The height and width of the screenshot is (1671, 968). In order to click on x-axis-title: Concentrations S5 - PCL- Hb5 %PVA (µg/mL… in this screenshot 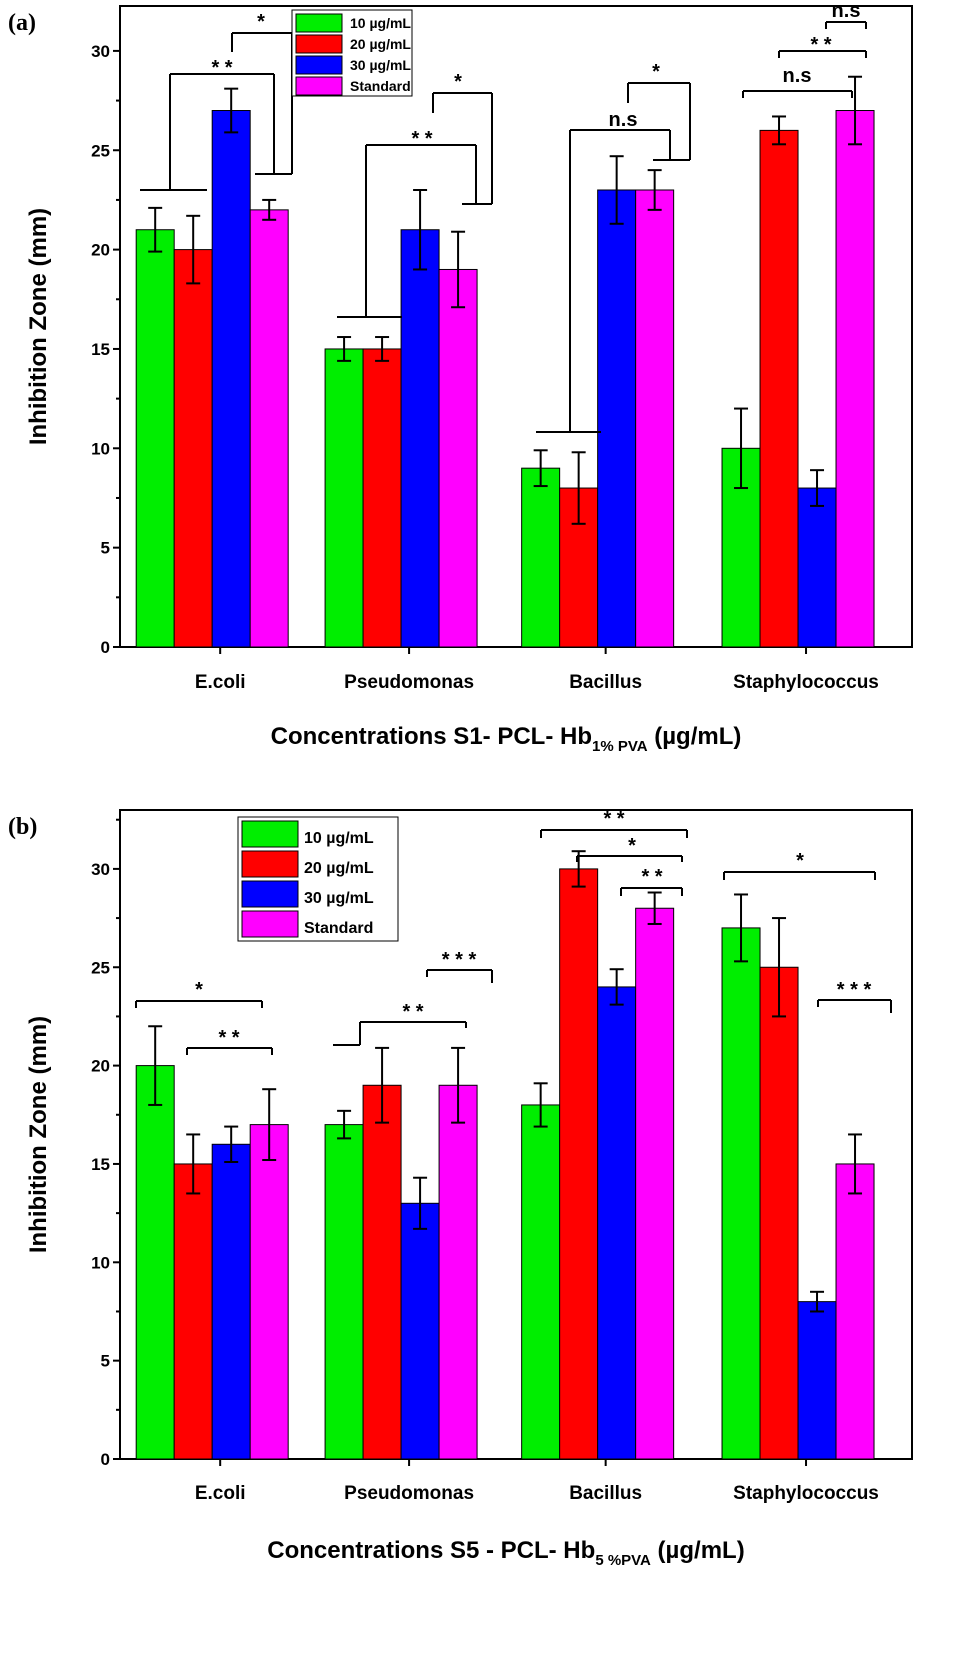, I will do `click(505, 1553)`.